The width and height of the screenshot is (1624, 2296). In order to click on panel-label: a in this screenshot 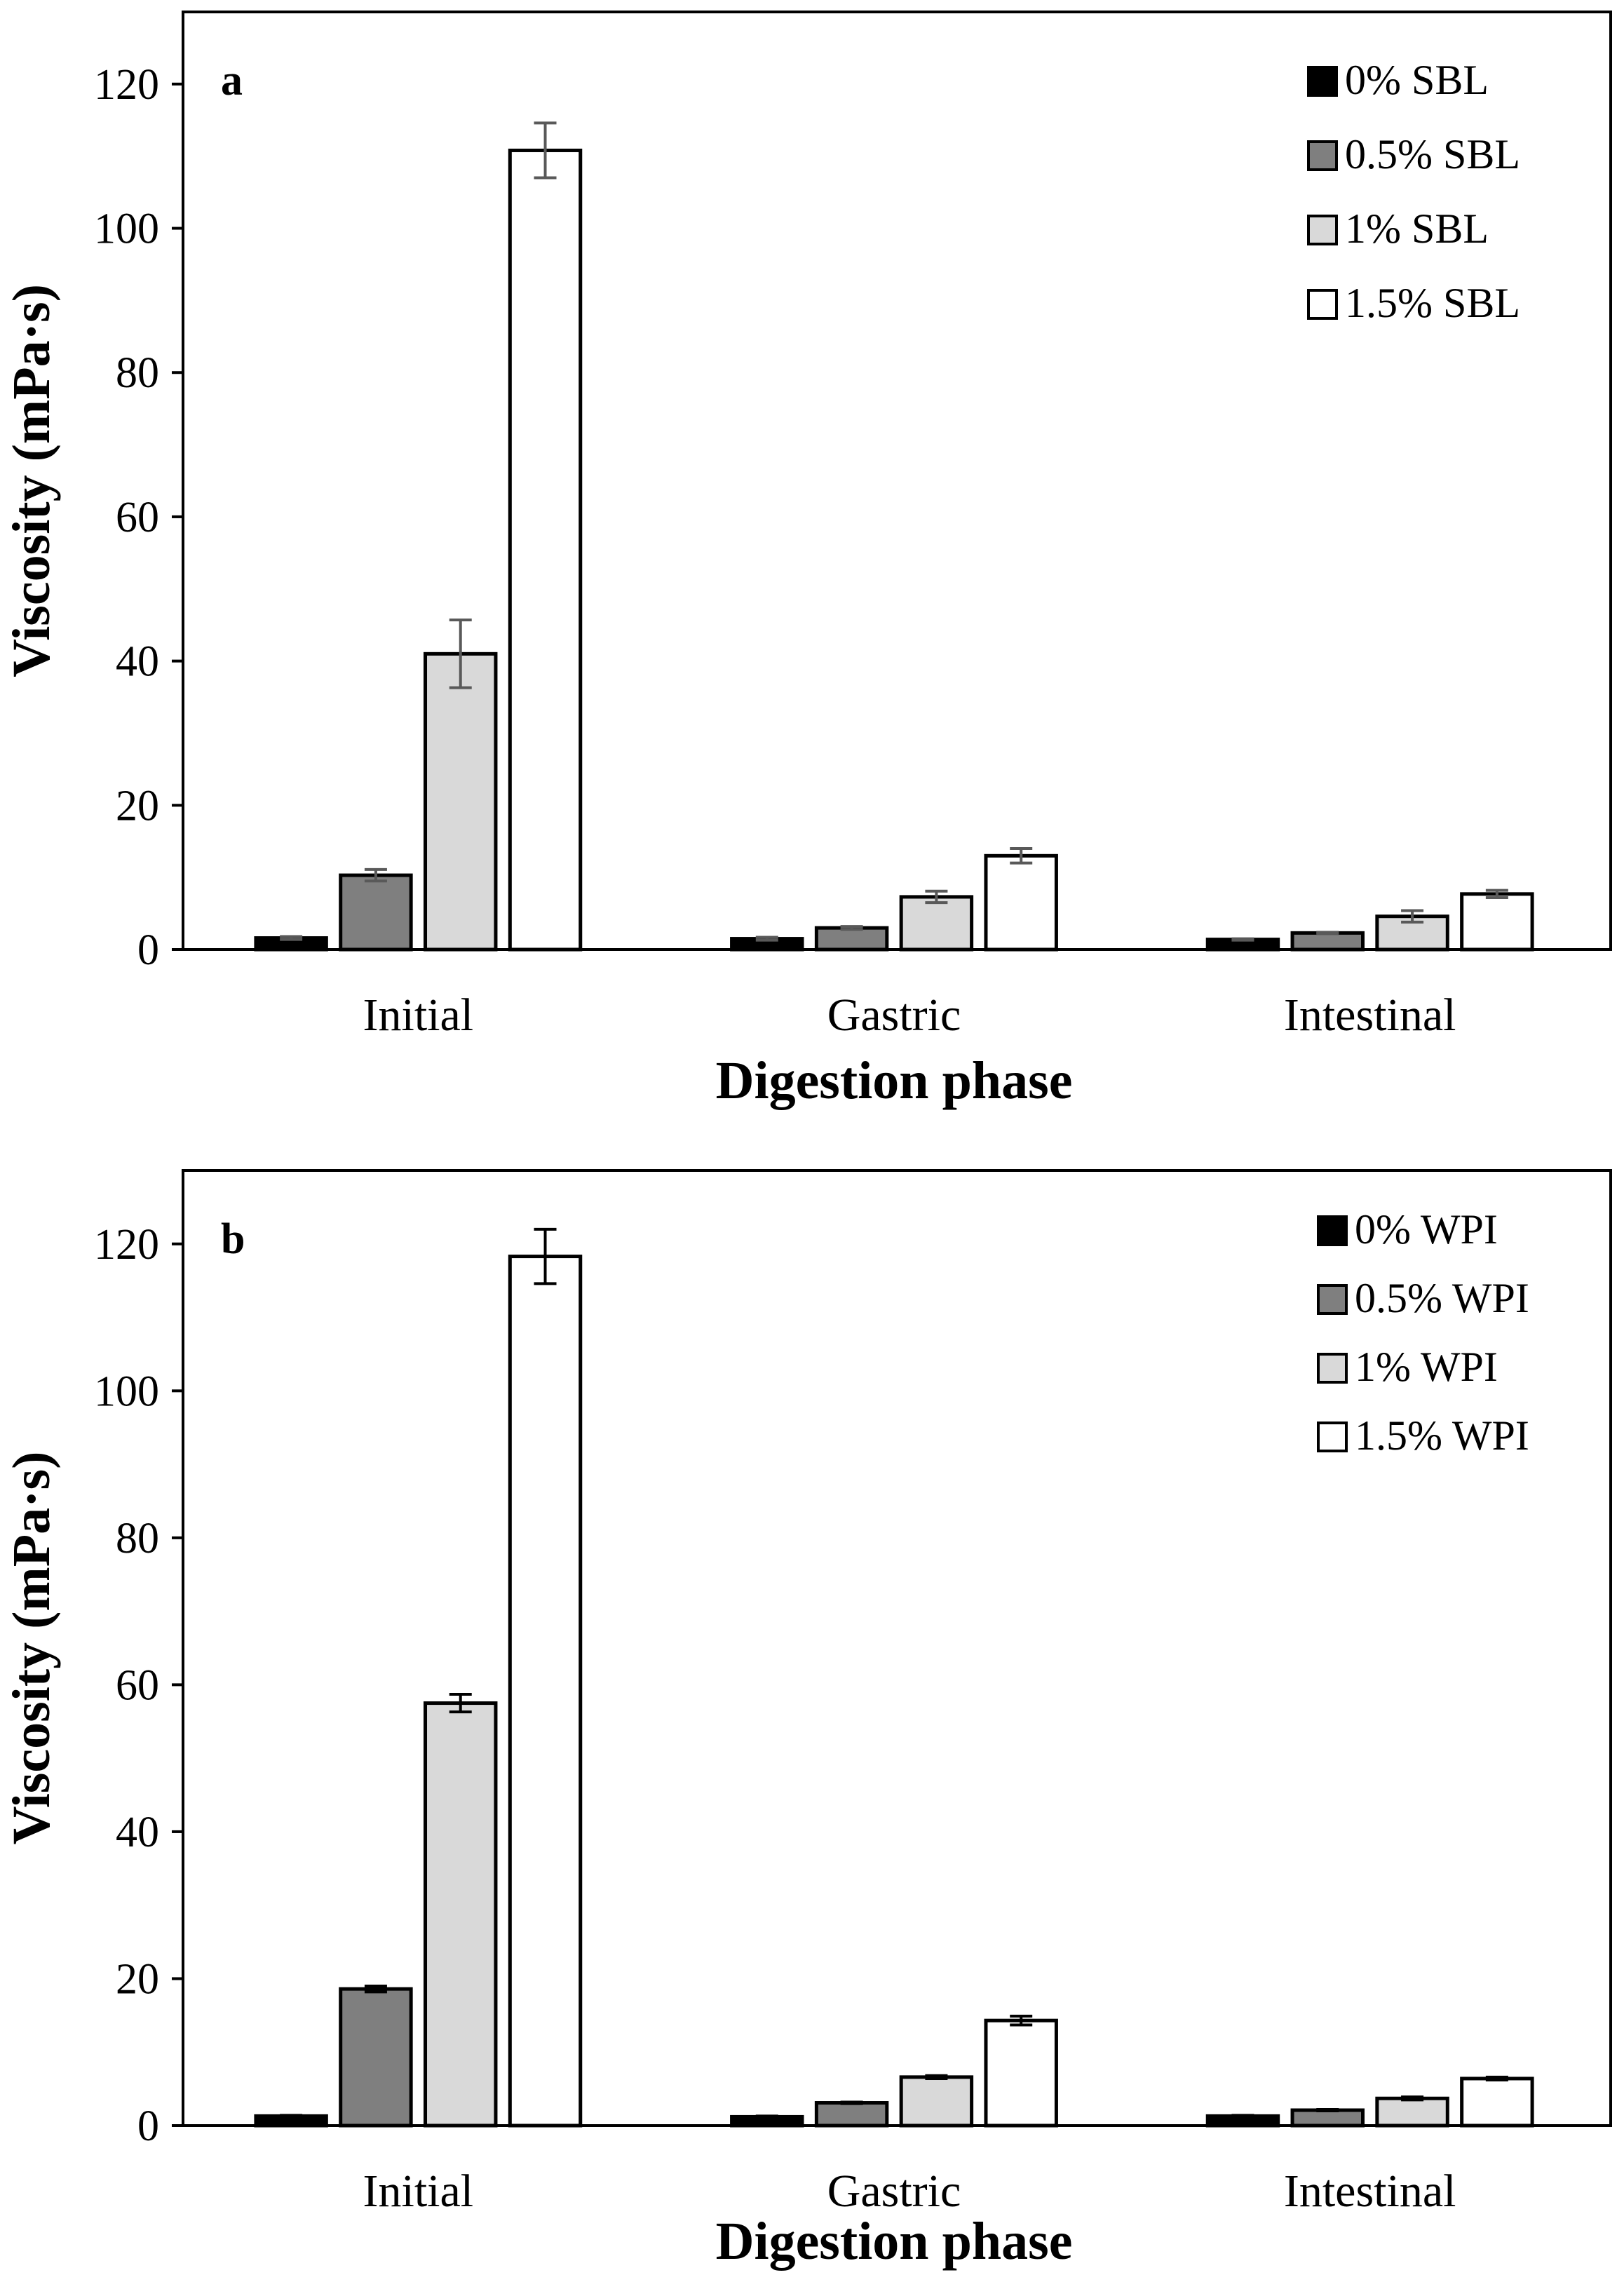, I will do `click(232, 81)`.